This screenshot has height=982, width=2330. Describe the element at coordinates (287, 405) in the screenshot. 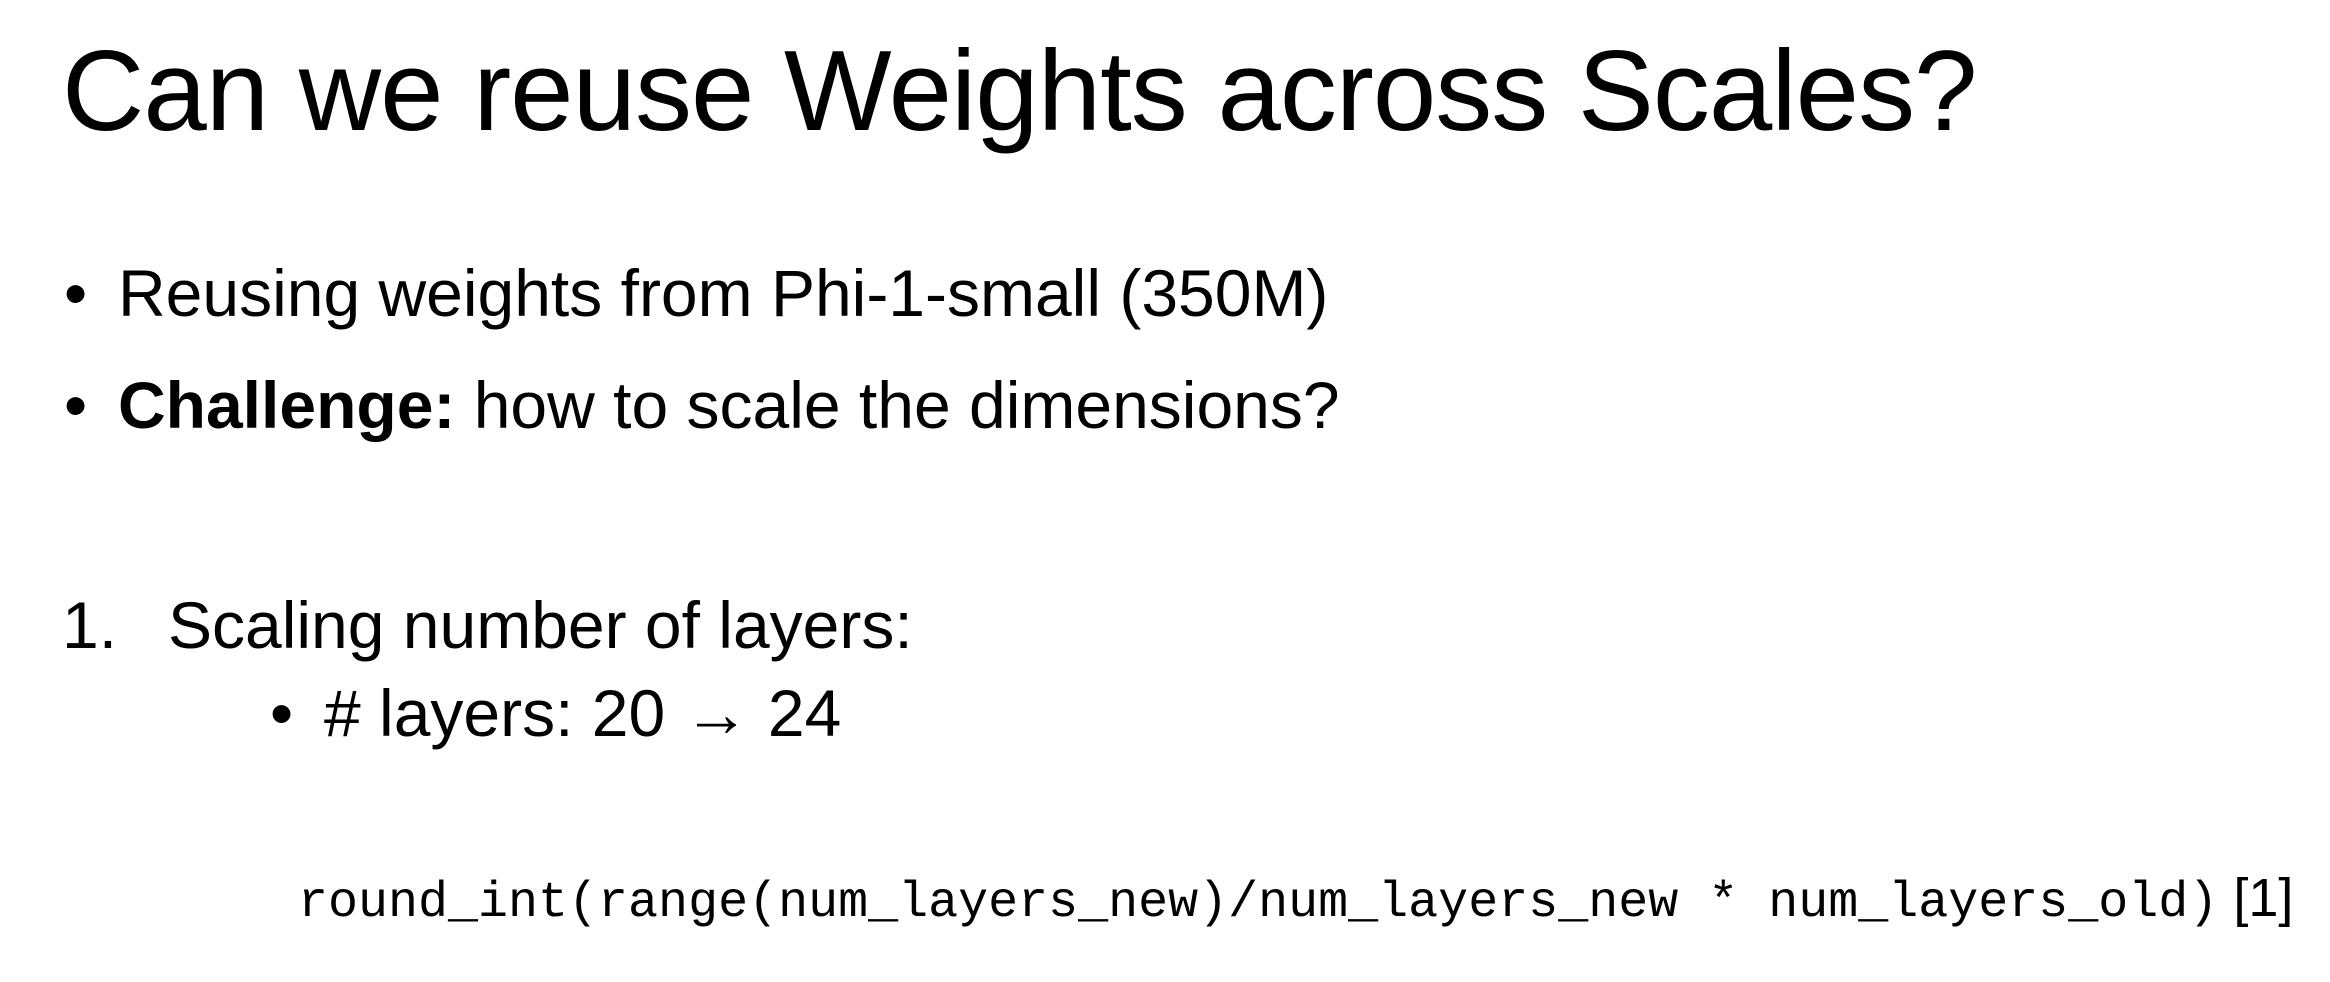

I see `bullet-bold-label: Challenge:` at that location.